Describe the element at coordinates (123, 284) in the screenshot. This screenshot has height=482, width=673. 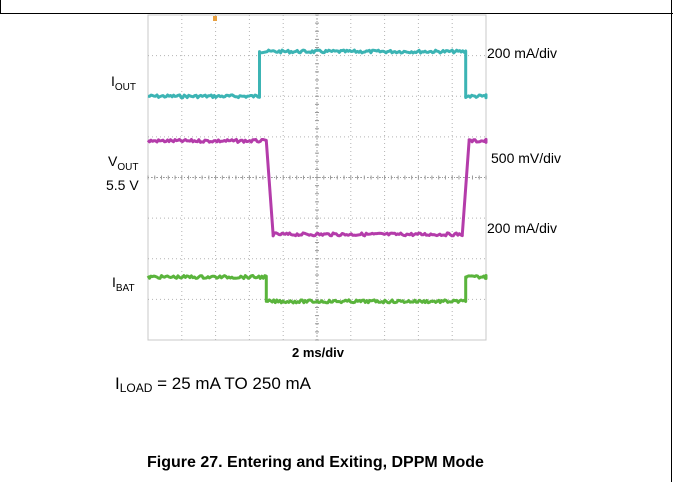
I see `ibat-label: IBAT` at that location.